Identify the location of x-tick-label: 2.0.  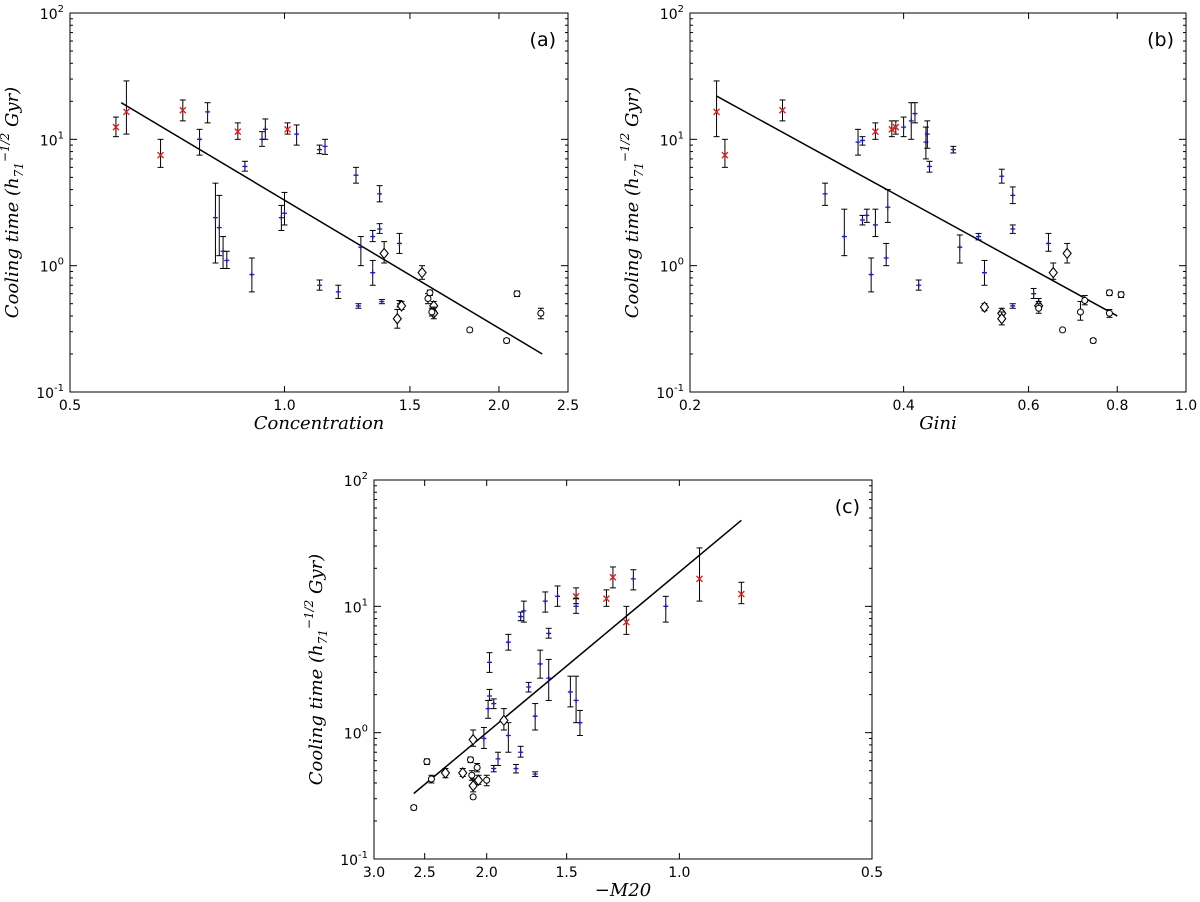
(499, 406).